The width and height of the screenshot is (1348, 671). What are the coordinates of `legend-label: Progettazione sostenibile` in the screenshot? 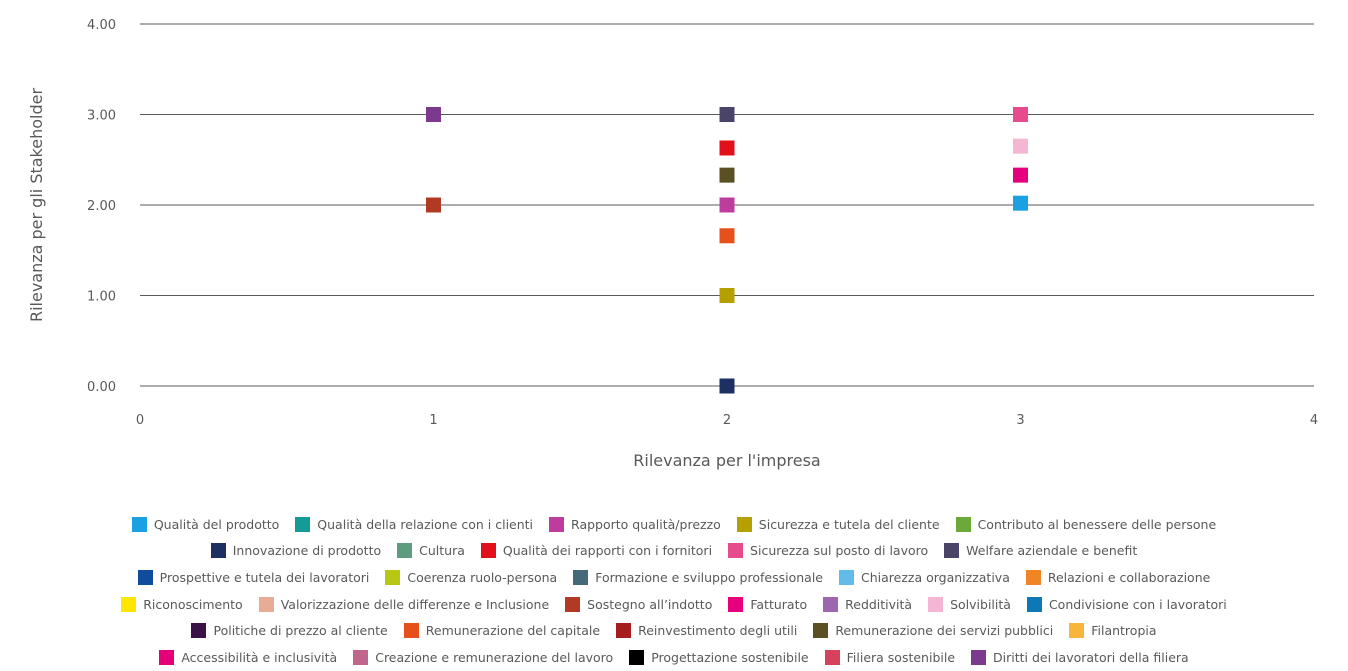 It's located at (730, 657).